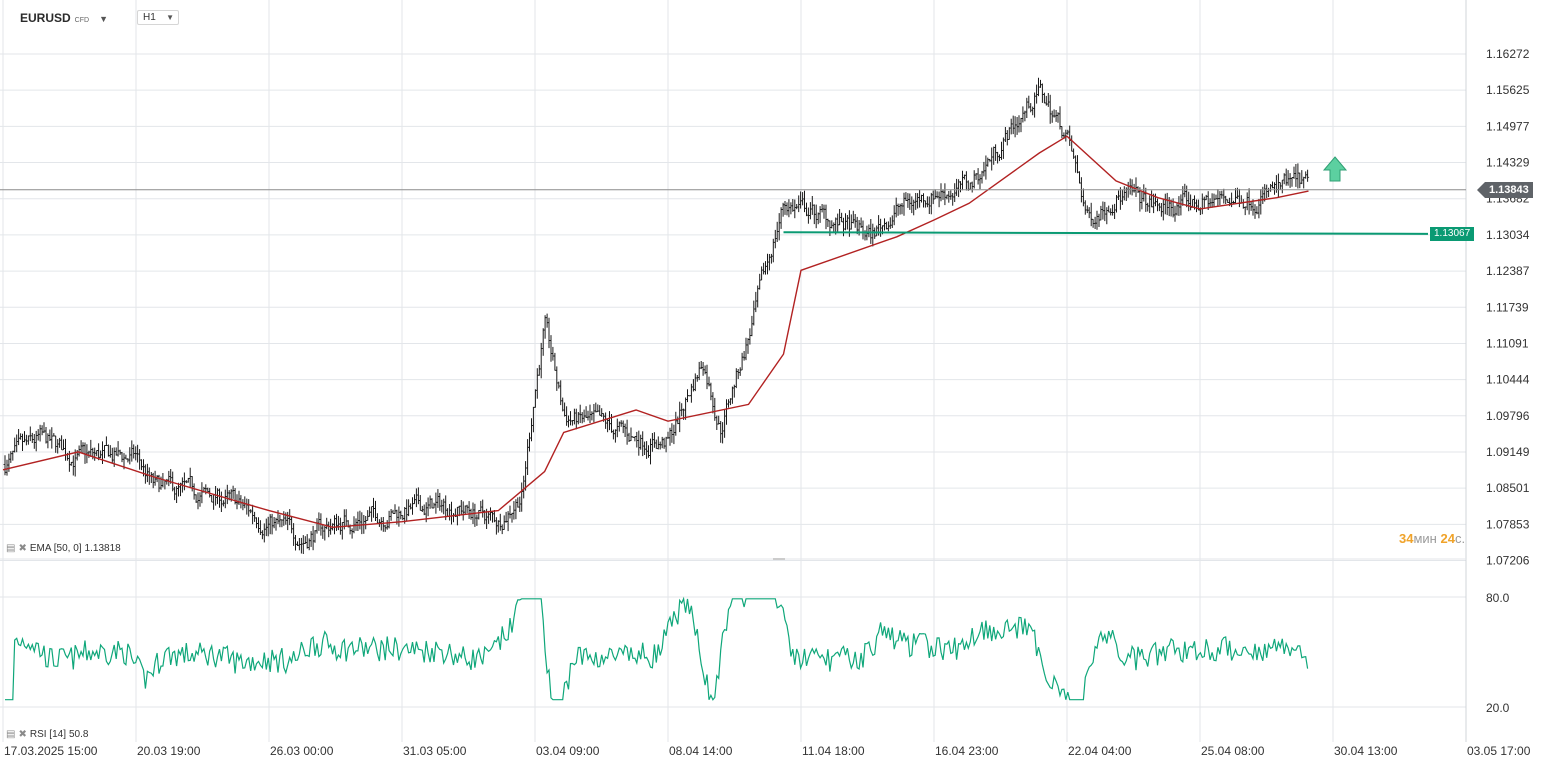 This screenshot has height=768, width=1546. What do you see at coordinates (733, 16) in the screenshot?
I see `chart-toolbar: EURUSD CFD ▼ H1 ▼` at bounding box center [733, 16].